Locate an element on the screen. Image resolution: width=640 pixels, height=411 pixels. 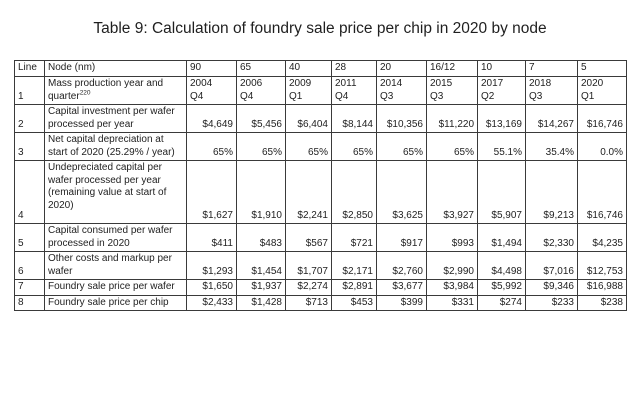
year-quarter-cell: 2014 Q3 is located at coordinates (401, 90).